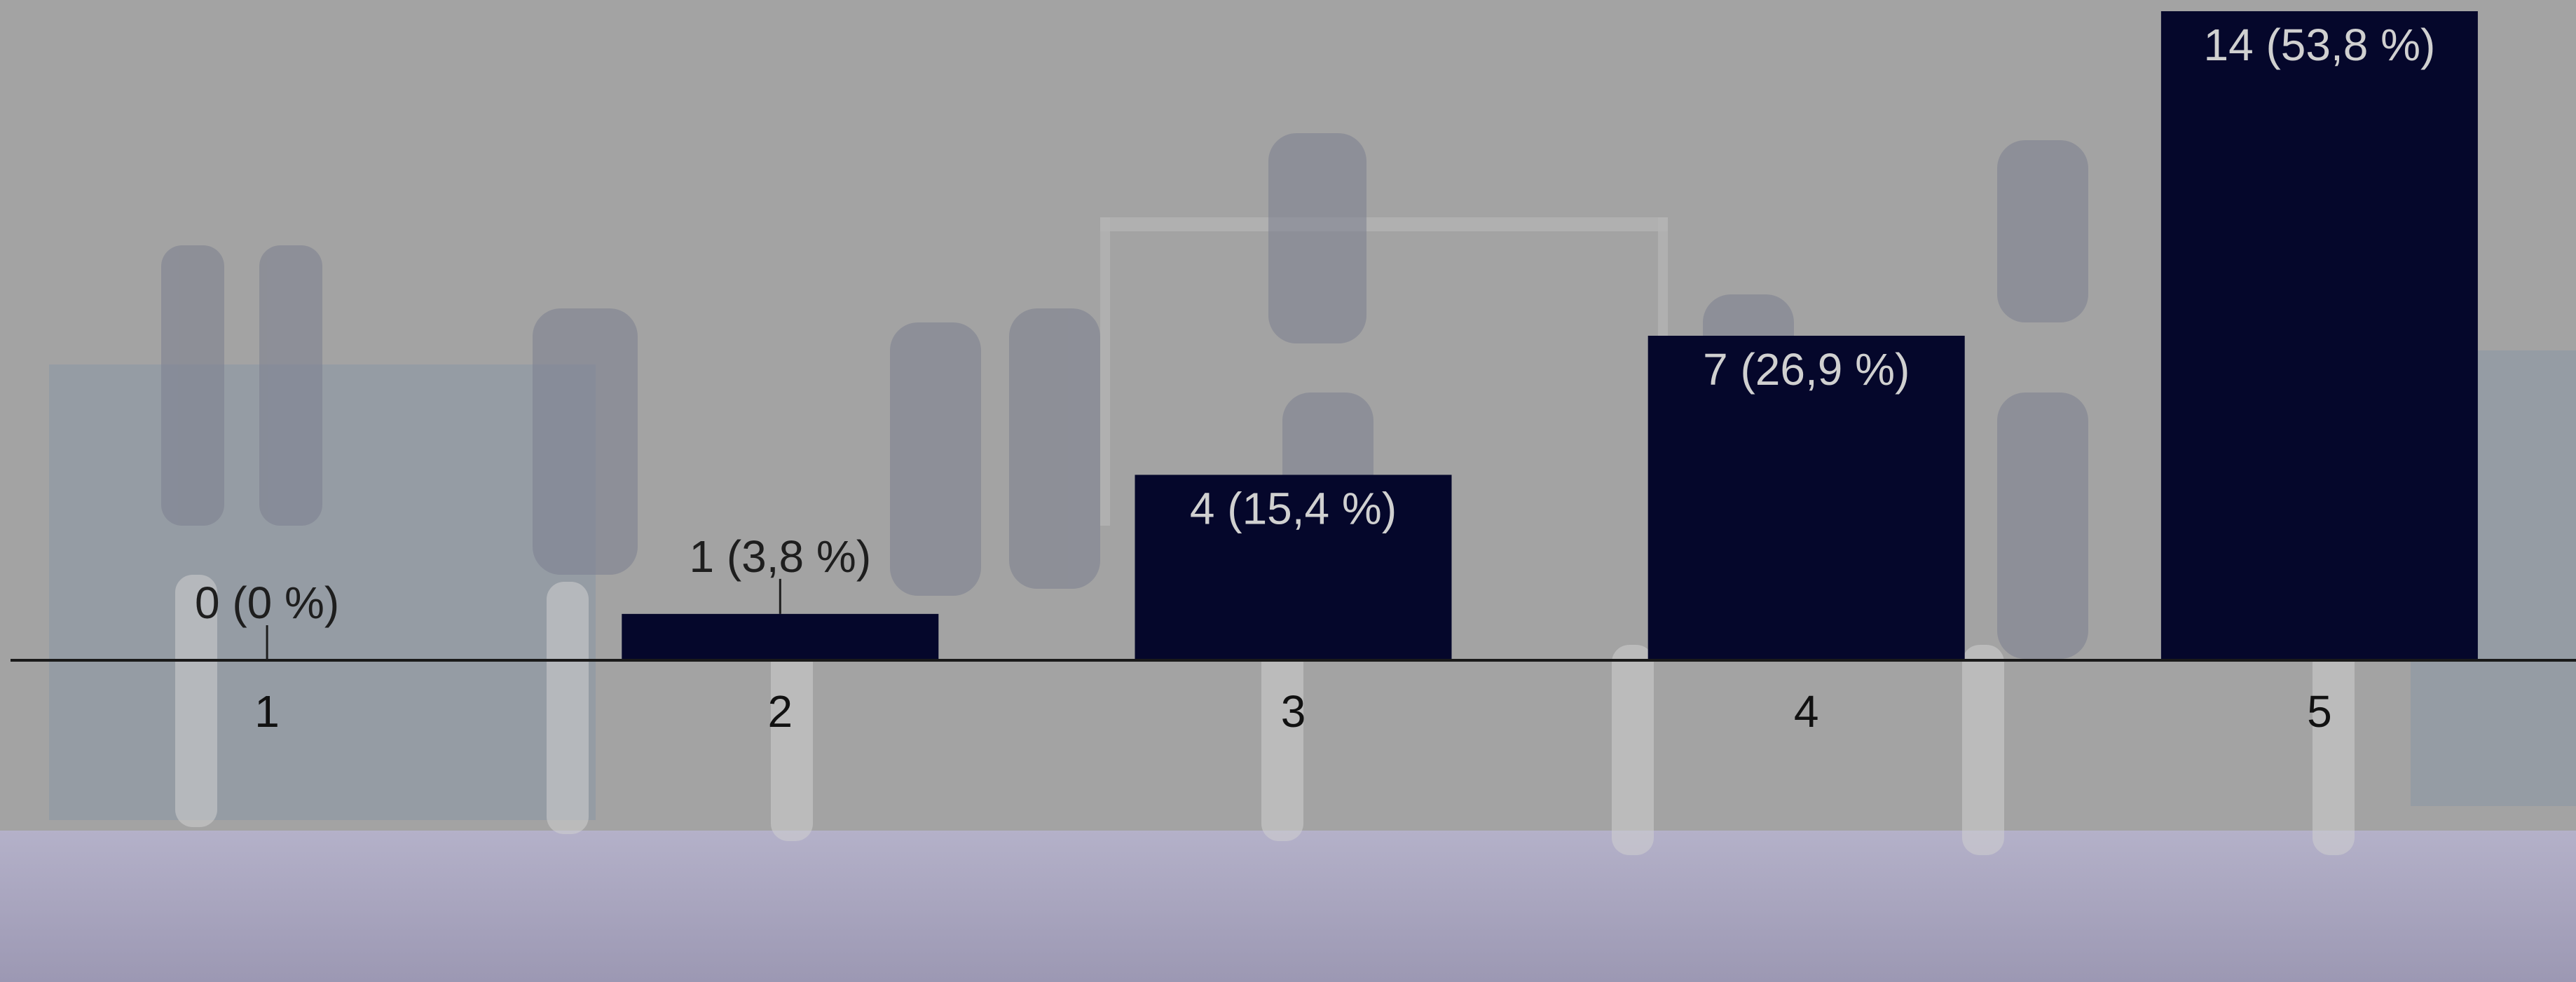  What do you see at coordinates (1807, 369) in the screenshot?
I see `data-label-4: 7 (26,9 %)` at bounding box center [1807, 369].